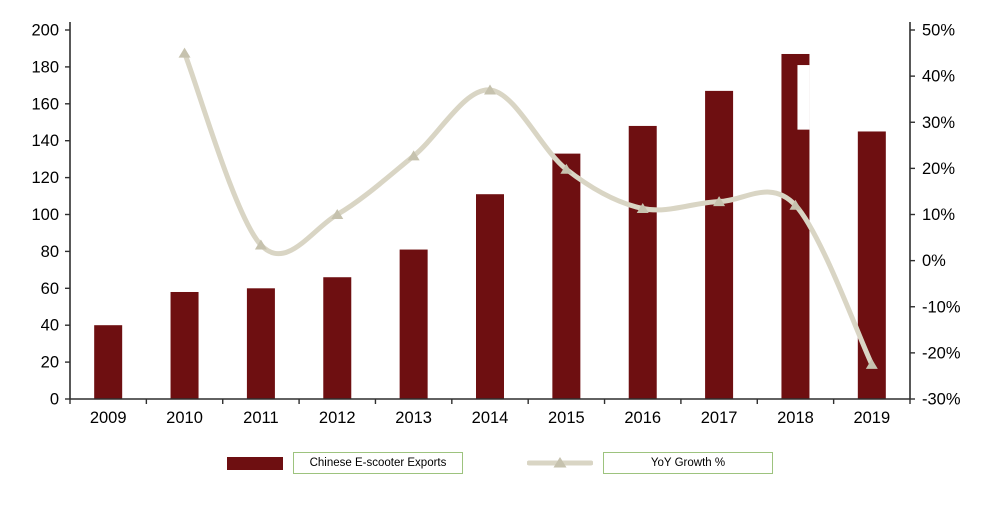  Describe the element at coordinates (50, 326) in the screenshot. I see `left-axis-label: 40` at that location.